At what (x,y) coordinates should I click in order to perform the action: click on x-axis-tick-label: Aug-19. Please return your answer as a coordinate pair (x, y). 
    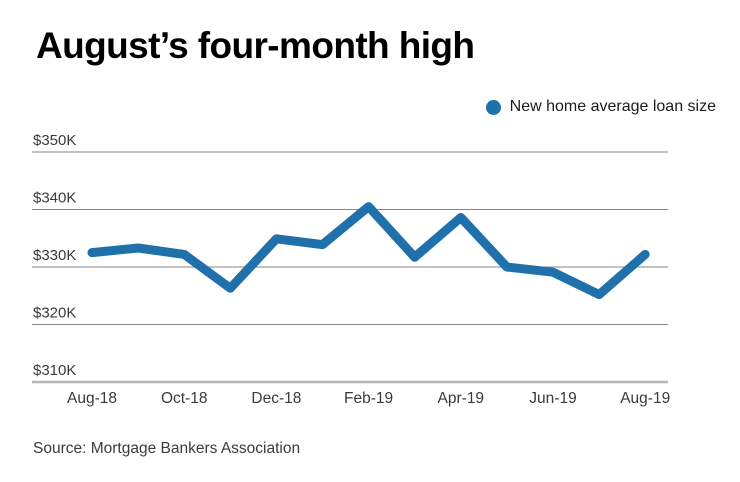
    Looking at the image, I should click on (645, 398).